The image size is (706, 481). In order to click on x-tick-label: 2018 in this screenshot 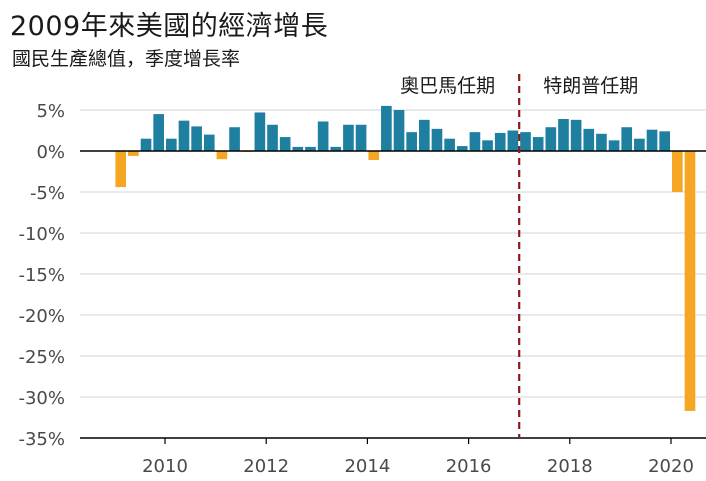, I will do `click(570, 466)`.